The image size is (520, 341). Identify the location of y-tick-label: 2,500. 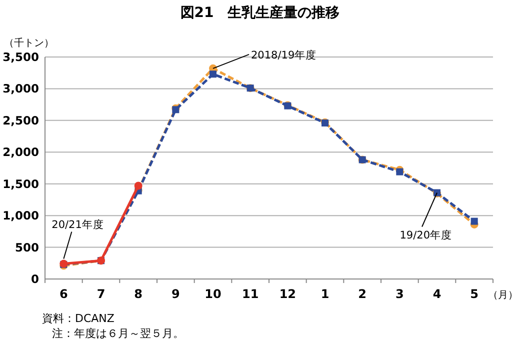
(20, 120).